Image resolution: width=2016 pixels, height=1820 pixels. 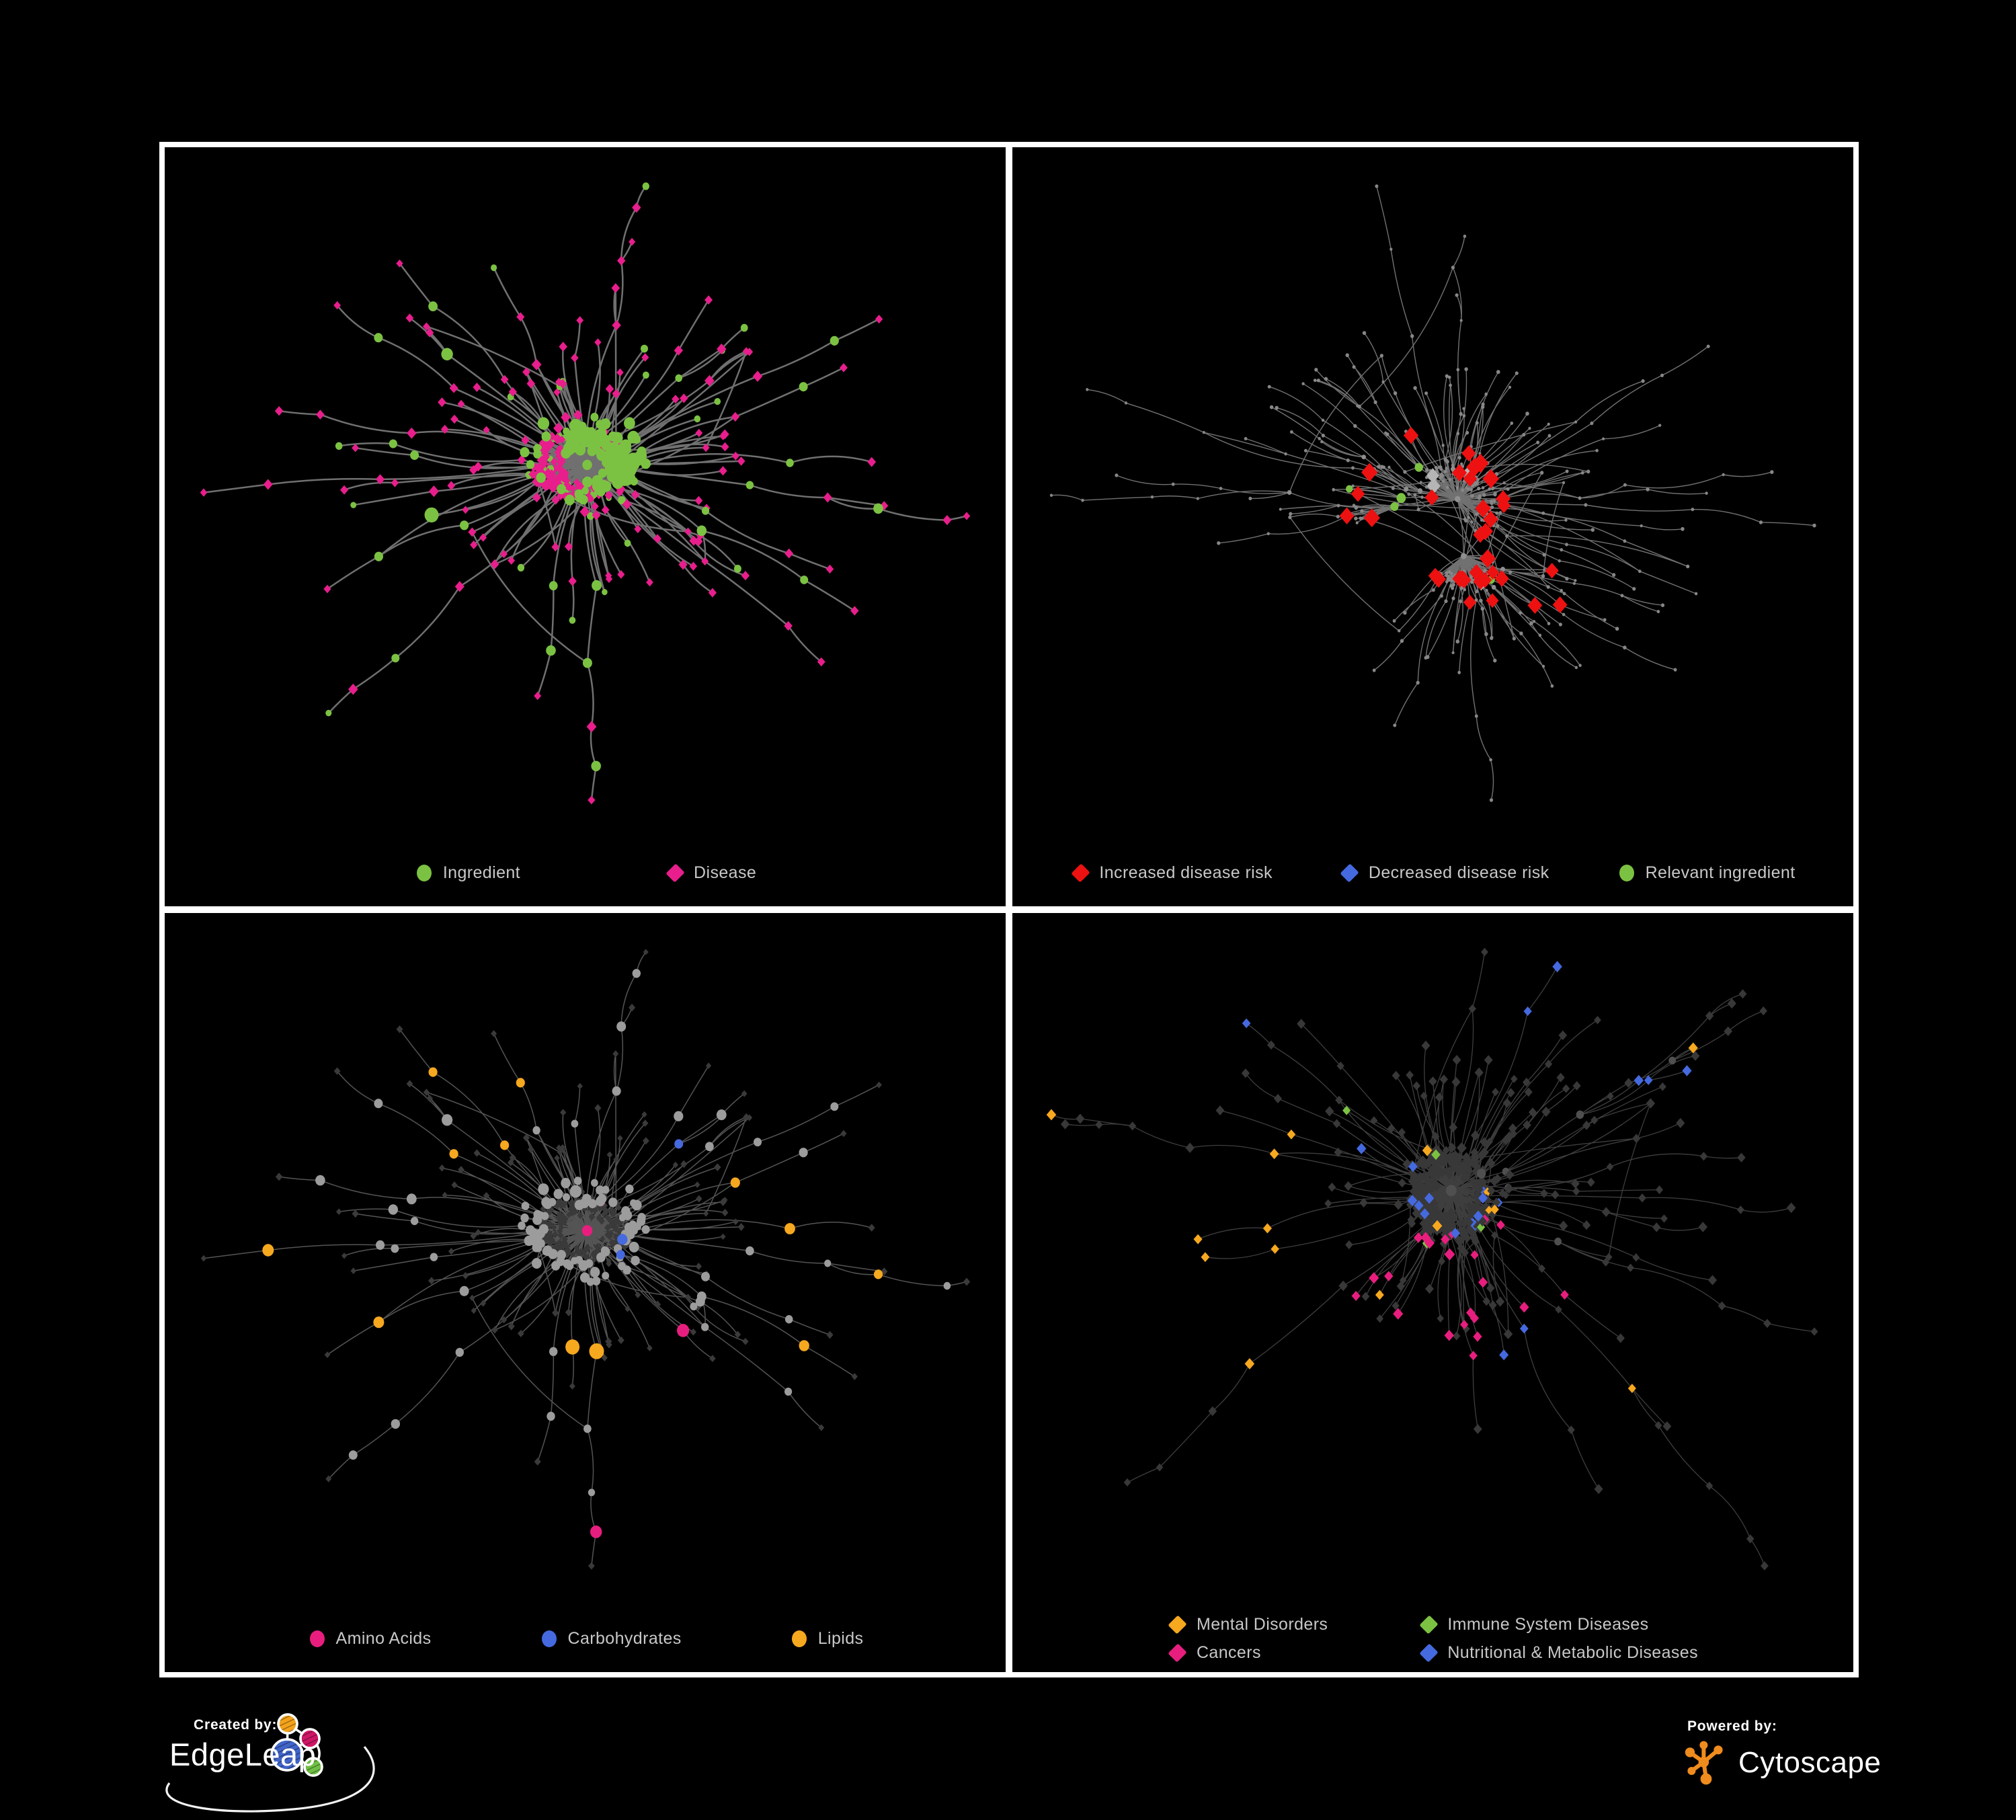 What do you see at coordinates (296, 1745) in the screenshot?
I see `edgeleap-logo-nodes` at bounding box center [296, 1745].